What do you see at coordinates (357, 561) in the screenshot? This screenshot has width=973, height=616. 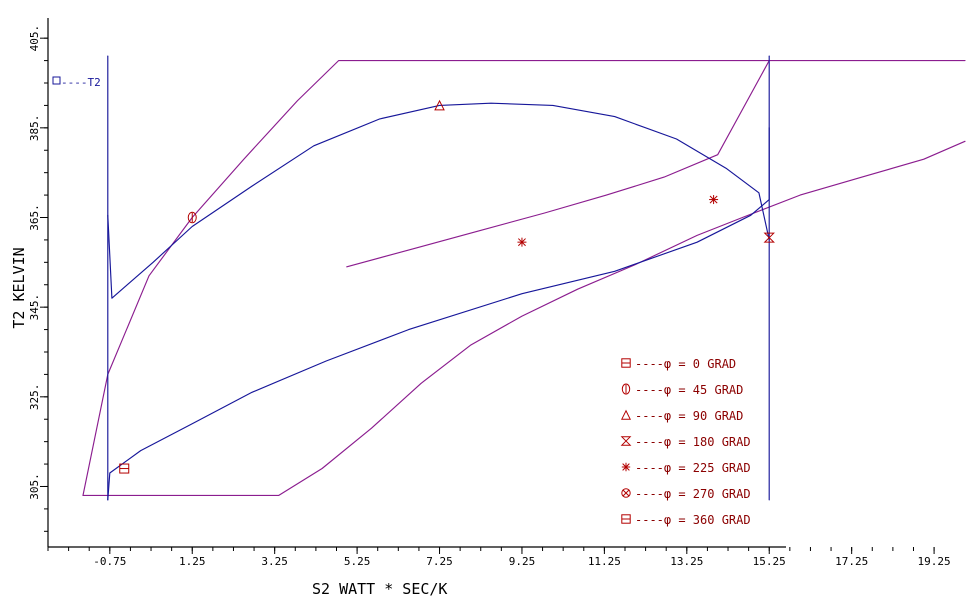 I see `x-tick-label: 5.25` at bounding box center [357, 561].